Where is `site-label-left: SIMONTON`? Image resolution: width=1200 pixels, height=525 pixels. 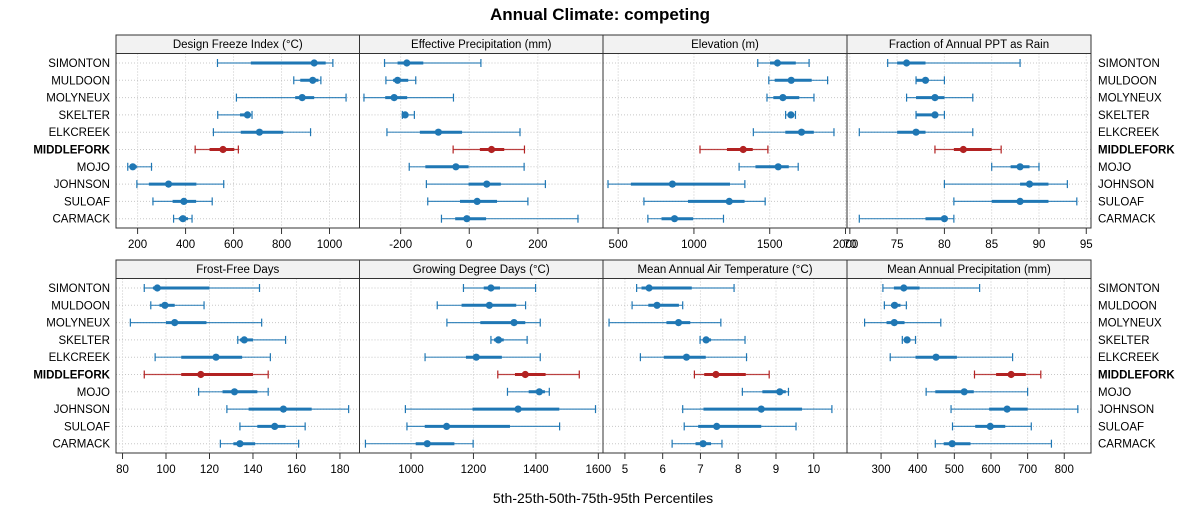
site-label-left: SIMONTON is located at coordinates (79, 289).